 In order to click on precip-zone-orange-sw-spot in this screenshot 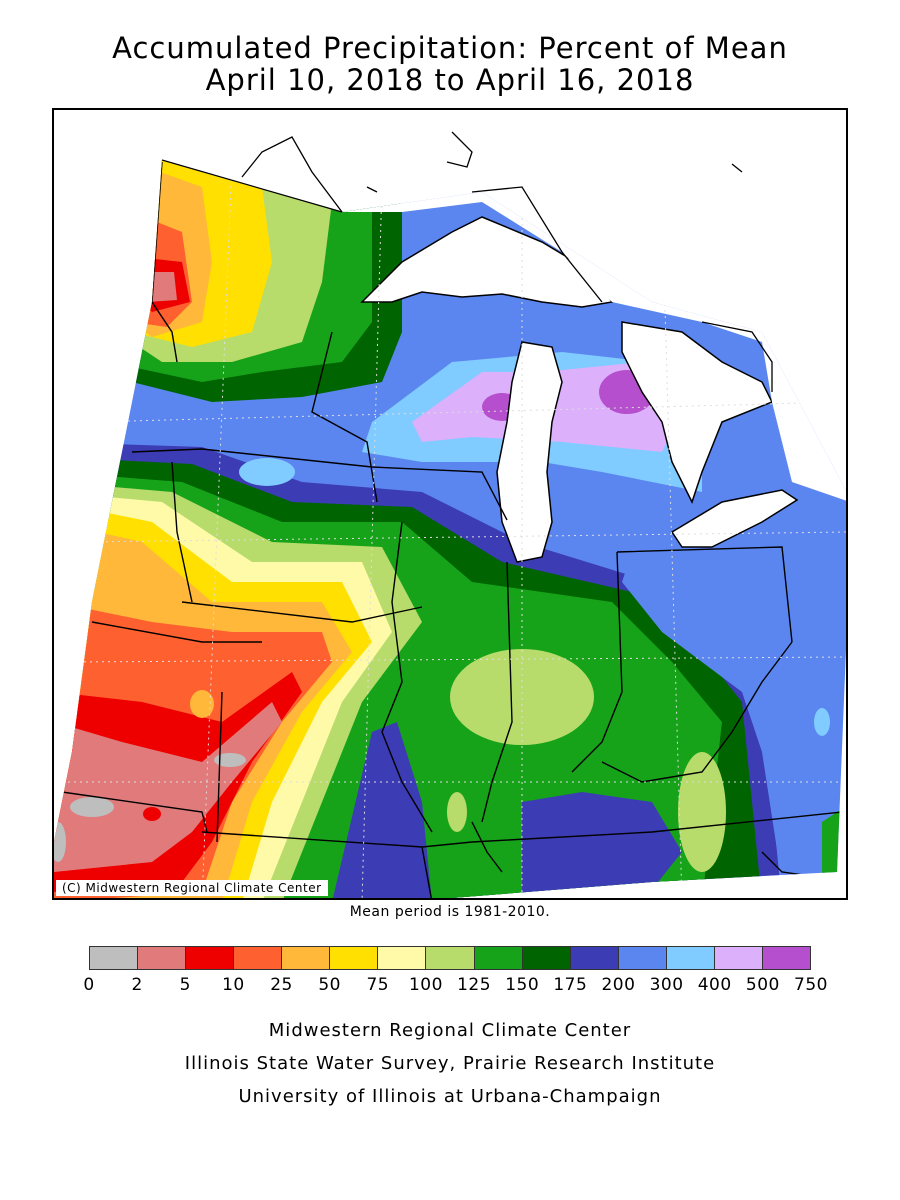, I will do `click(202, 704)`.